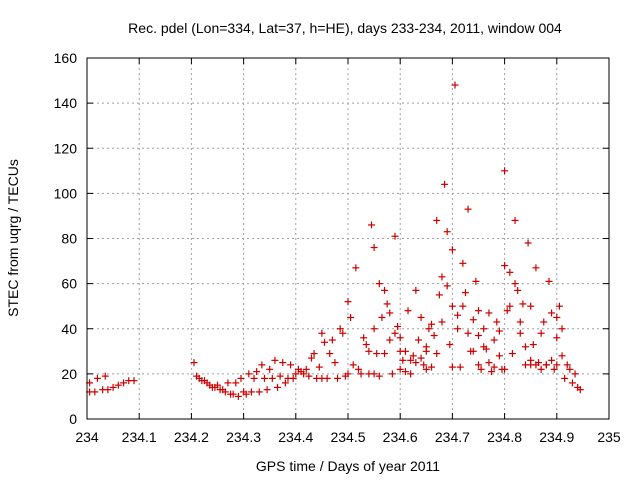  Describe the element at coordinates (13, 238) in the screenshot. I see `y-axis-label: STEC from uqrg / TECUs` at that location.